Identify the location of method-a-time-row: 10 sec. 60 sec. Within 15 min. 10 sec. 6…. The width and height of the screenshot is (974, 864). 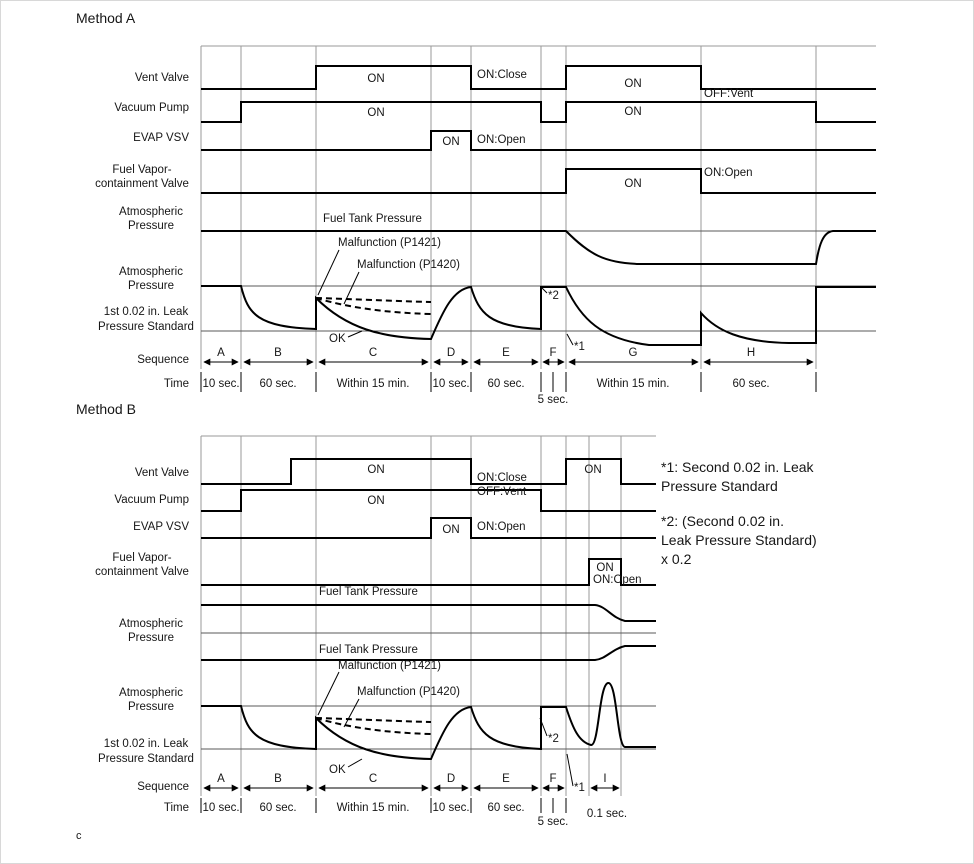
(508, 389).